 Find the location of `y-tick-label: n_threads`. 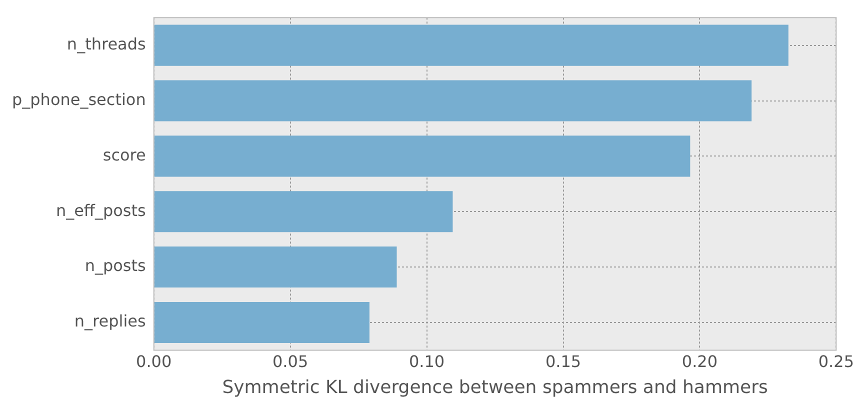

y-tick-label: n_threads is located at coordinates (106, 44).